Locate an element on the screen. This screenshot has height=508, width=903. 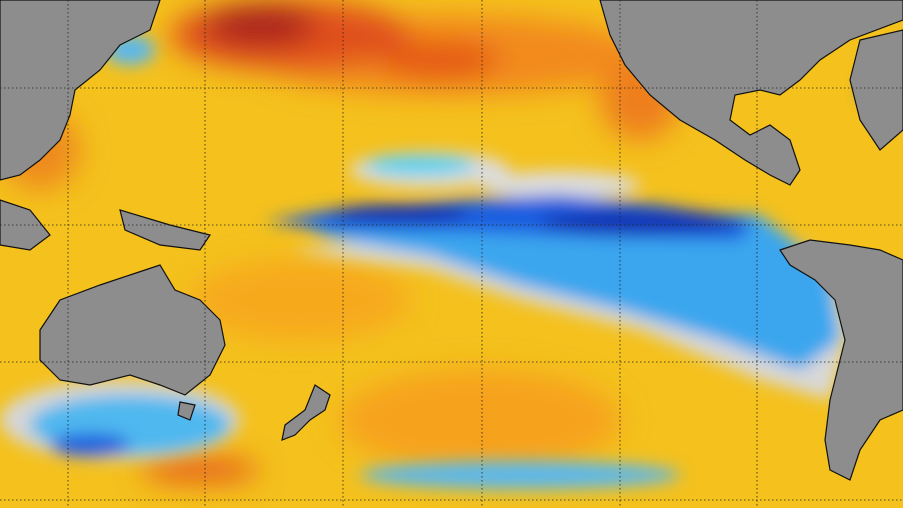
asia is located at coordinates (80, 90).